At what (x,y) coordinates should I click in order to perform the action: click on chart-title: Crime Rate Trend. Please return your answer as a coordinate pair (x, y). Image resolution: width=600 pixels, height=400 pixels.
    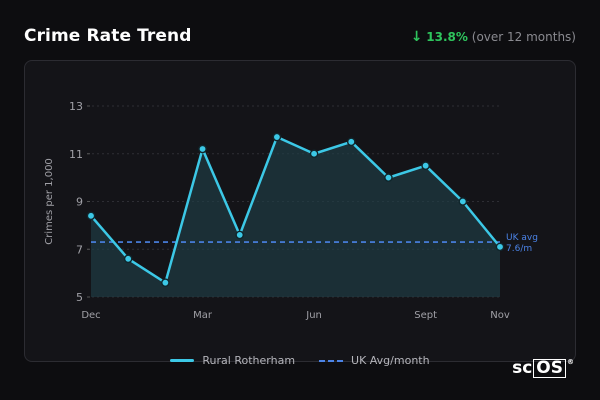
    Looking at the image, I should click on (108, 36).